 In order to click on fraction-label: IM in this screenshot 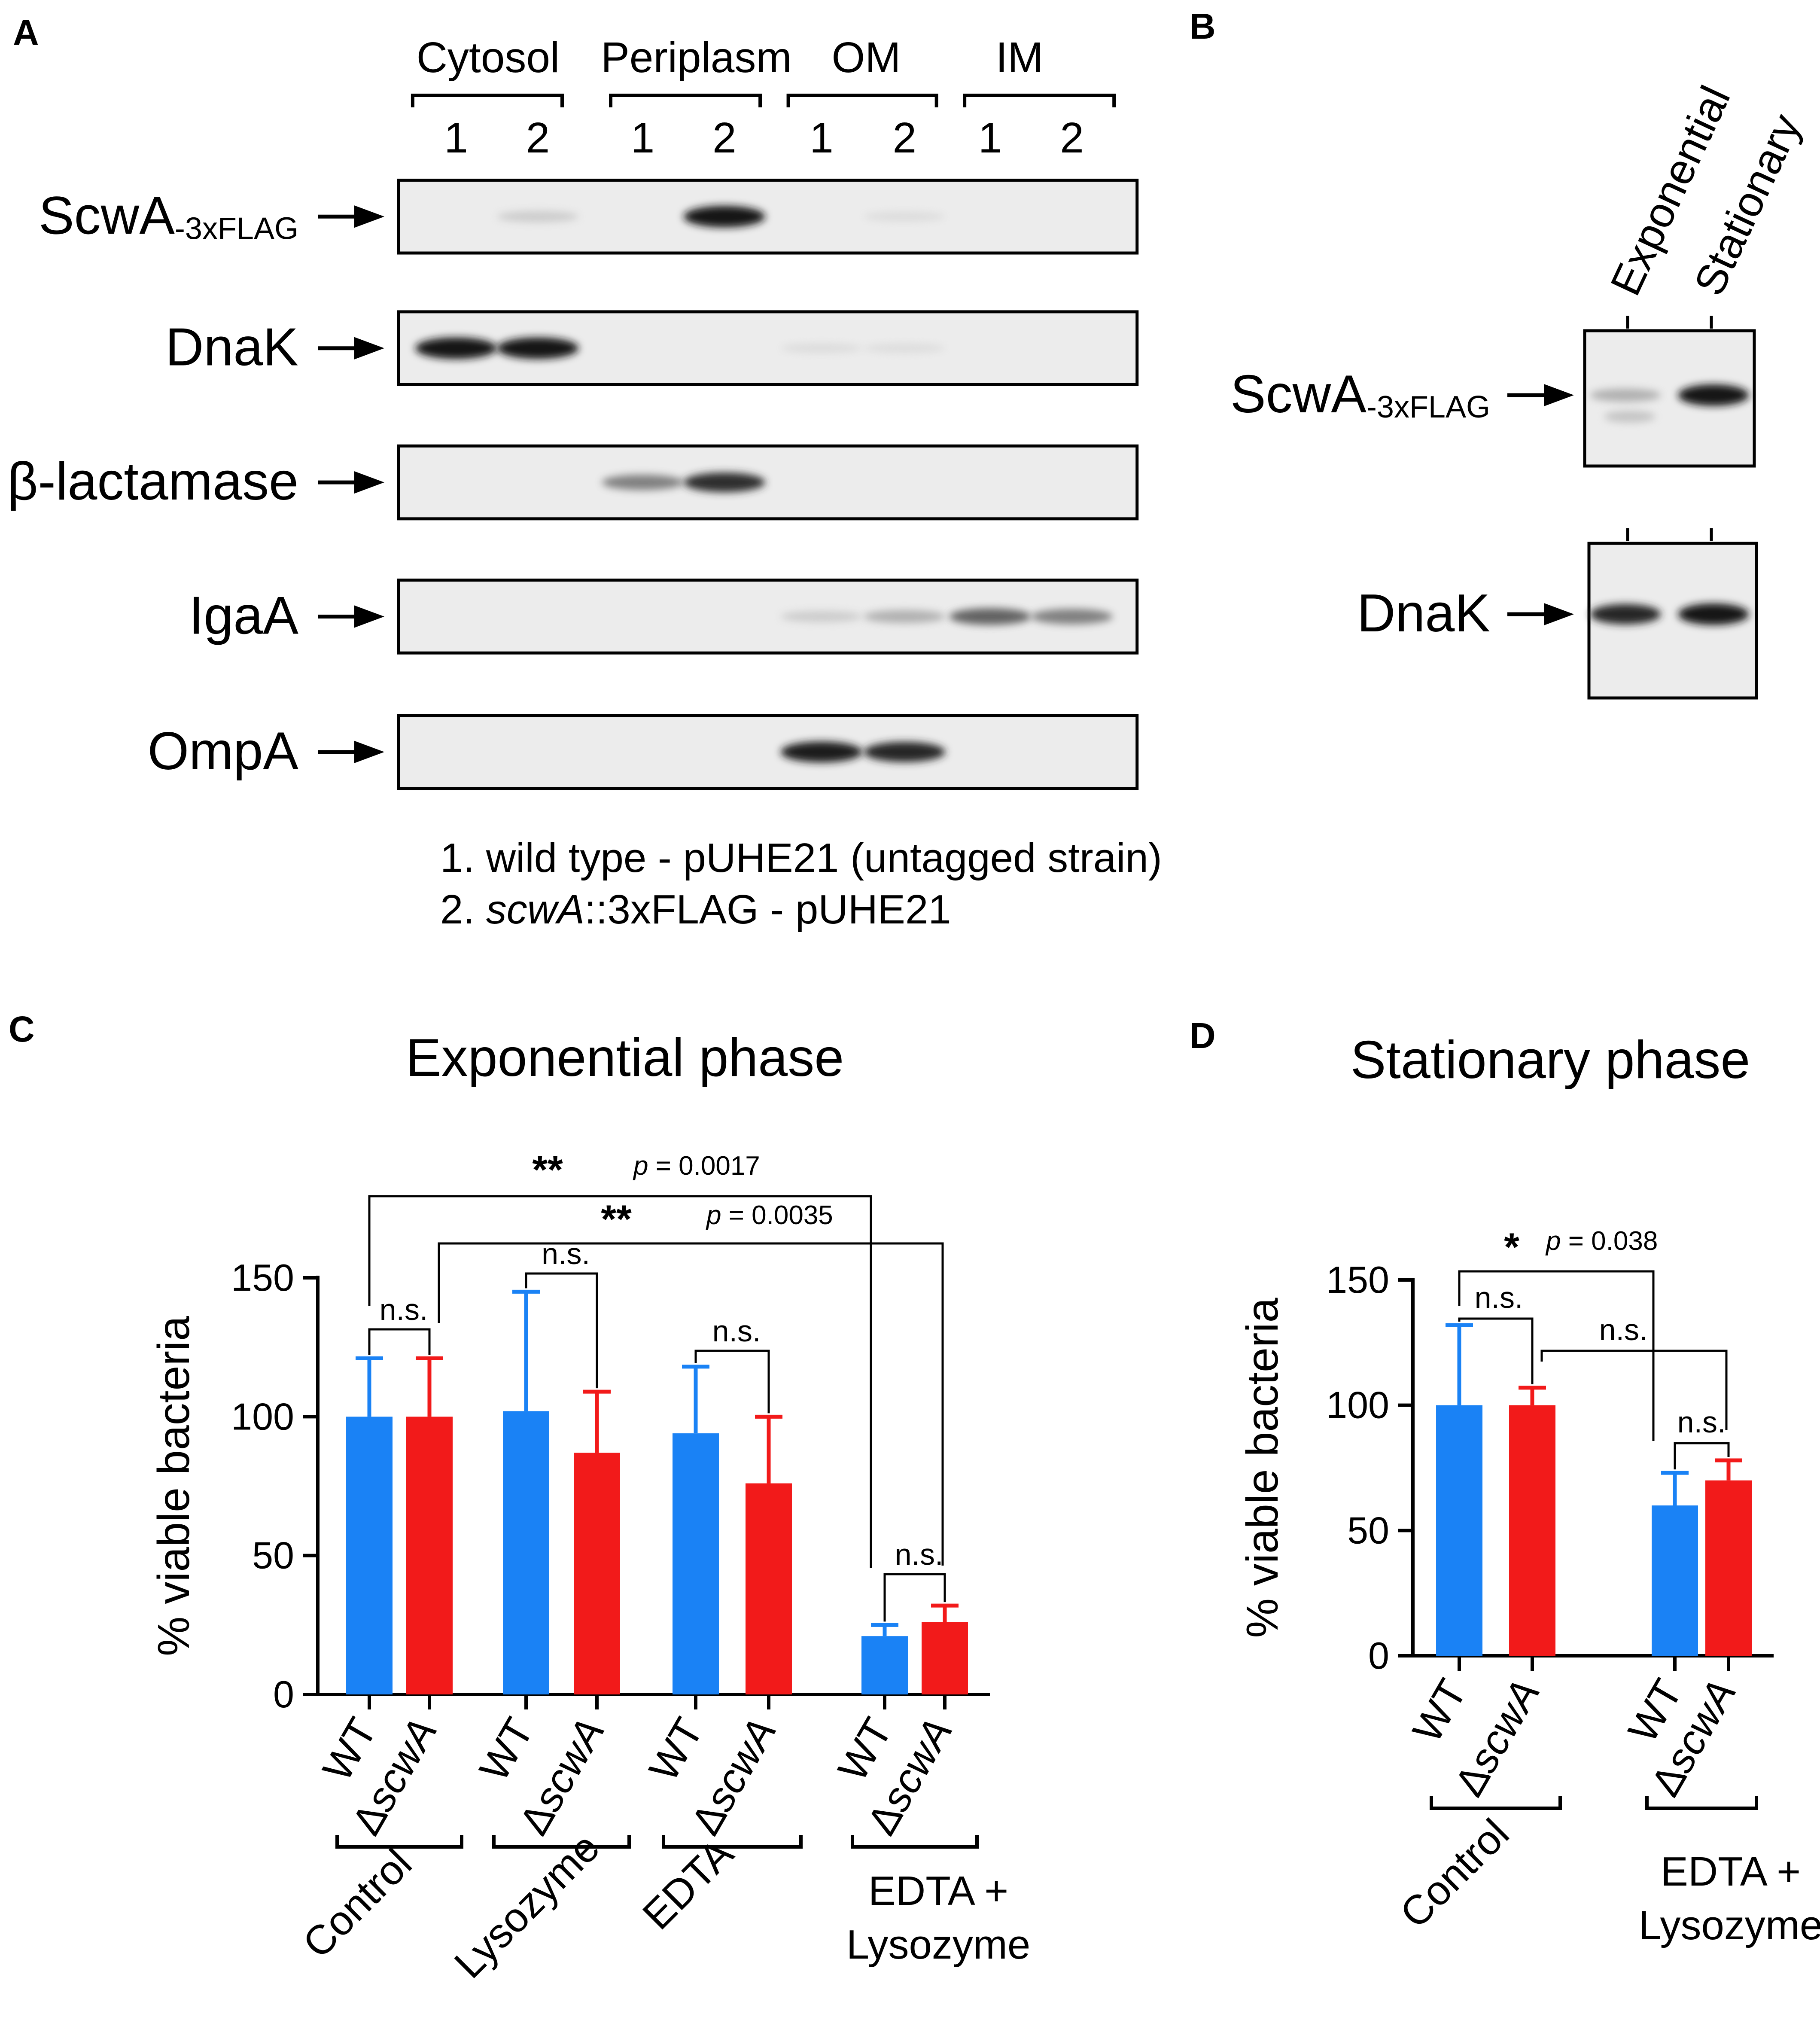, I will do `click(1020, 58)`.